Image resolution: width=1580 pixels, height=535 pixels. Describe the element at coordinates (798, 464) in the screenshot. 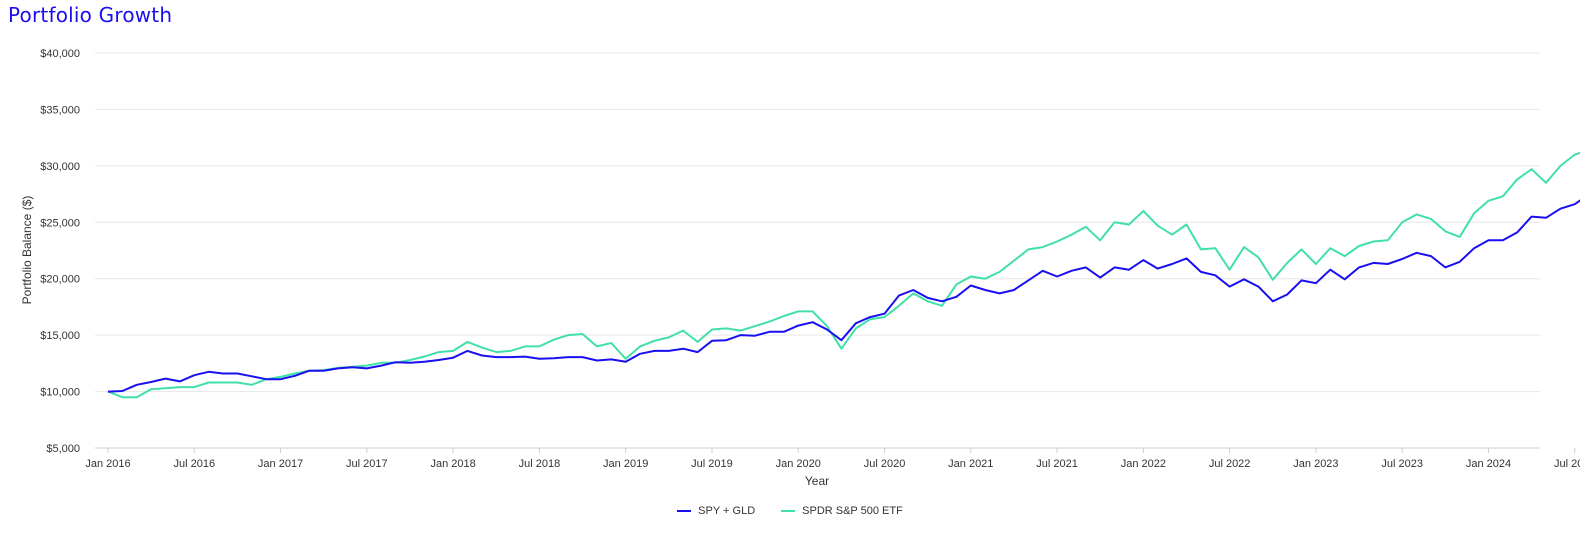

I see `x-tick-label: Jan 2020` at that location.